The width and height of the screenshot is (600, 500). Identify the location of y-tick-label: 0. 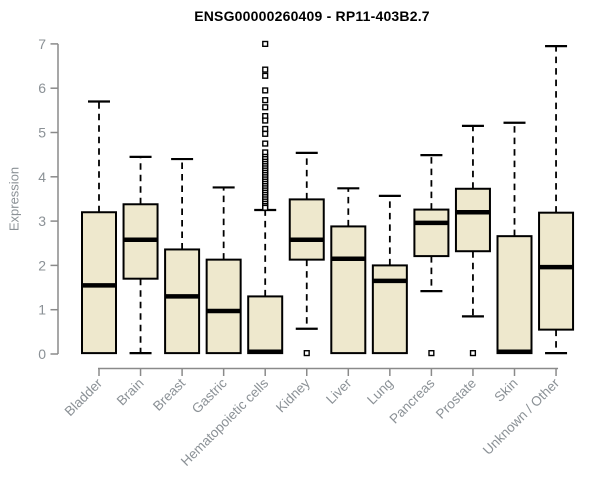
(42, 354).